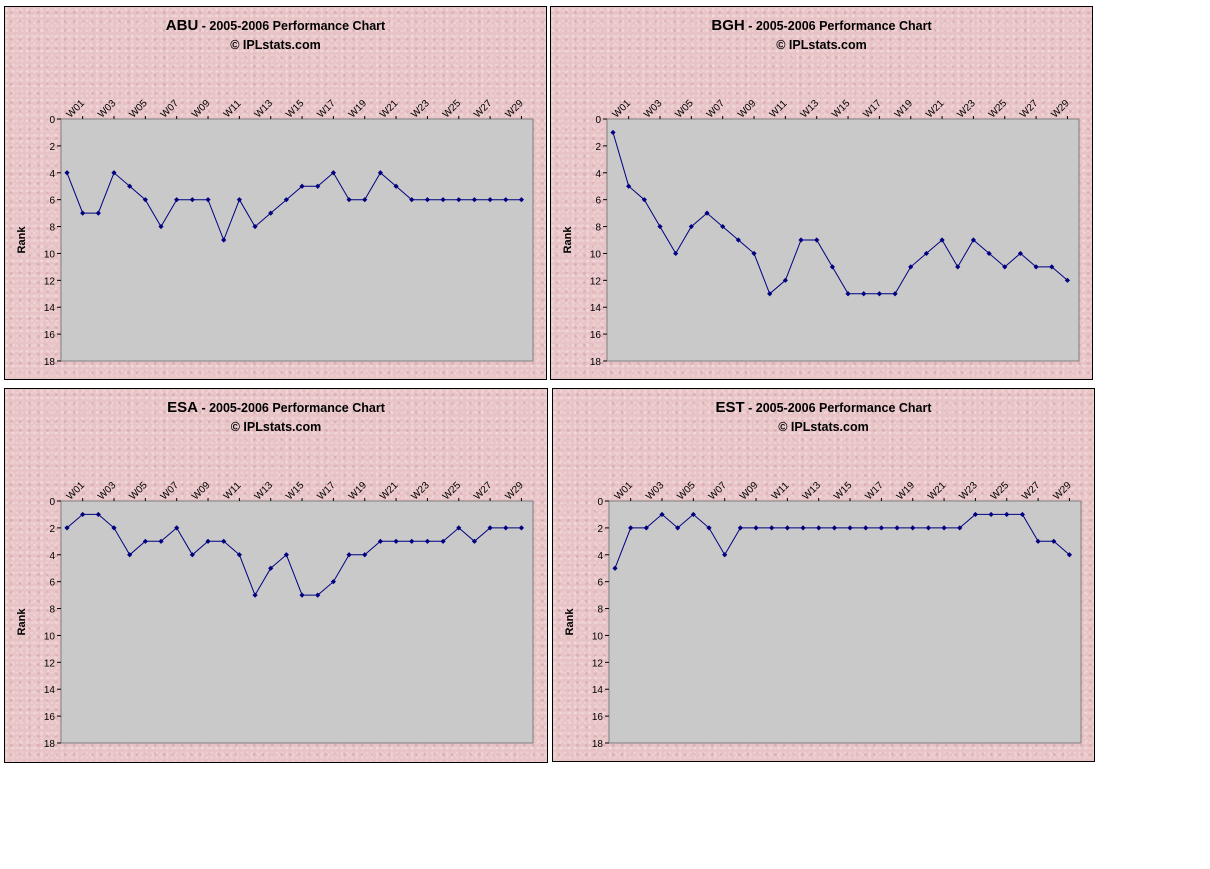  What do you see at coordinates (294, 206) in the screenshot?
I see `series-line` at bounding box center [294, 206].